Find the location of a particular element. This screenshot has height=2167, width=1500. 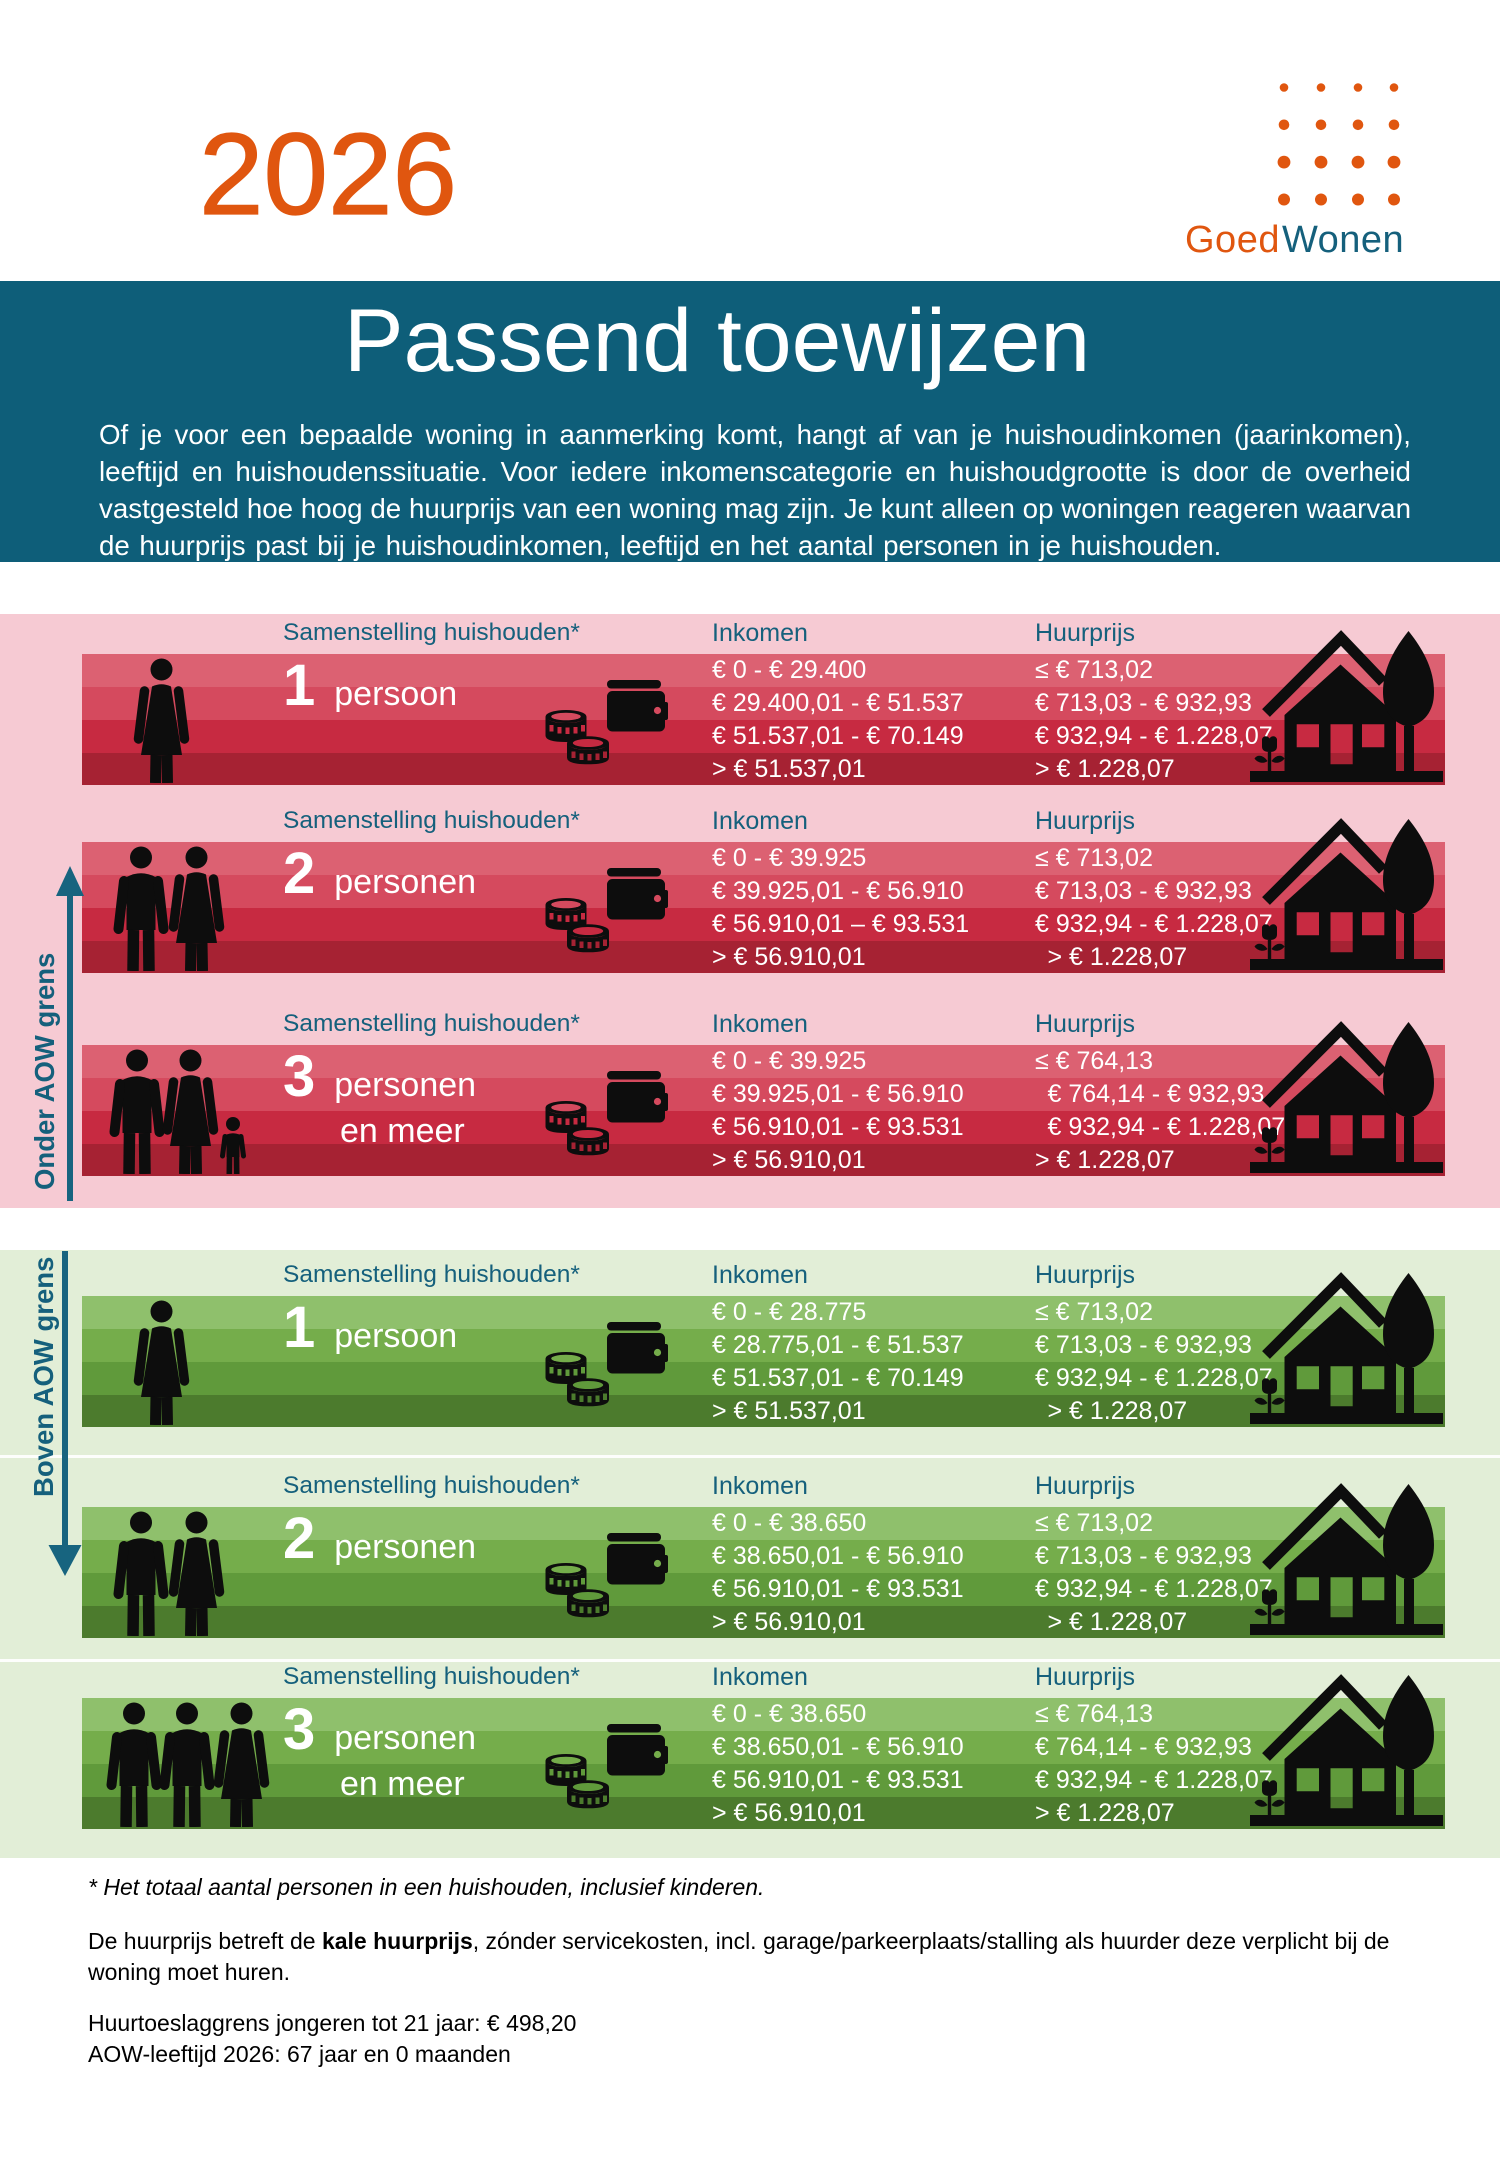

svg-text: Onder AOW grens is located at coordinates (44, 1071).